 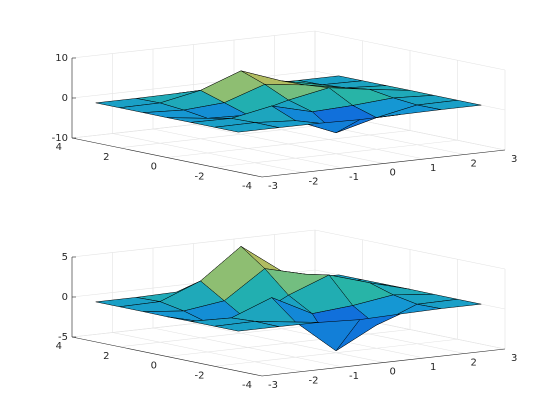 I want to click on z-tick-label: 10, so click(x=61, y=58).